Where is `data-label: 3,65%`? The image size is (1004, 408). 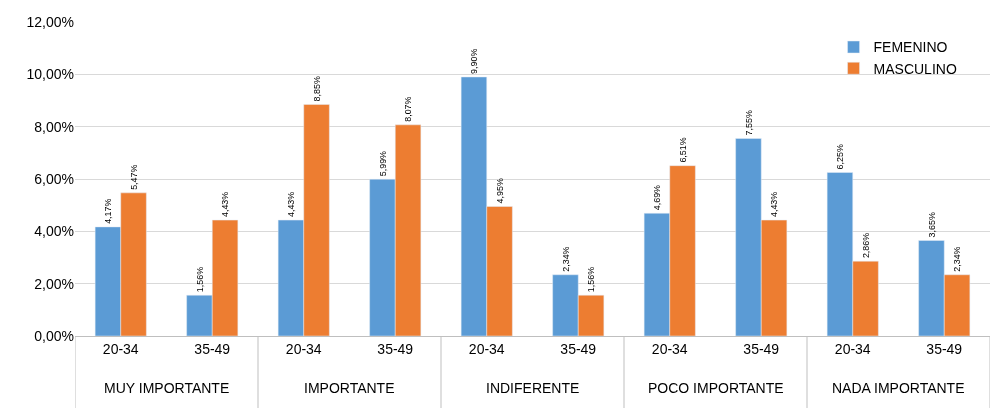 data-label: 3,65% is located at coordinates (931, 225).